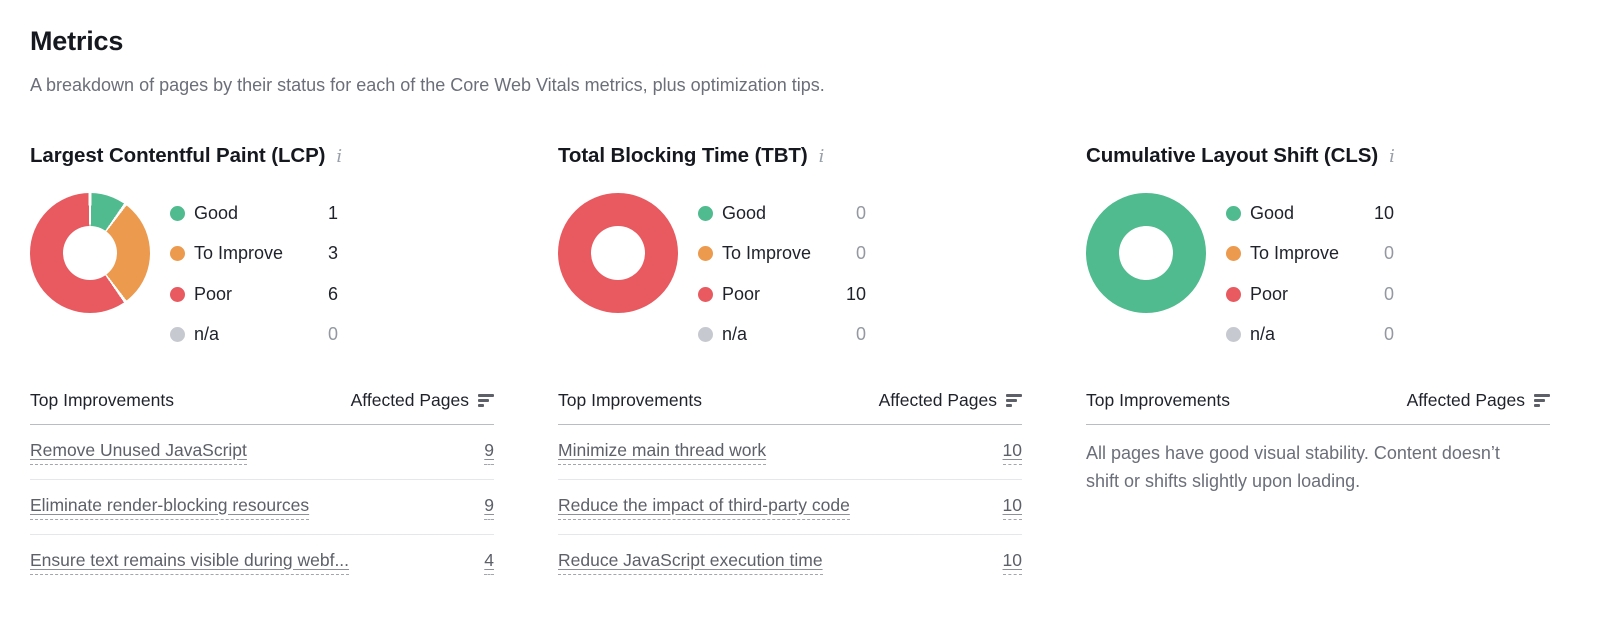 Image resolution: width=1600 pixels, height=618 pixels. Describe the element at coordinates (262, 452) in the screenshot. I see `table-row: Remove Unused JavaScript 9` at that location.